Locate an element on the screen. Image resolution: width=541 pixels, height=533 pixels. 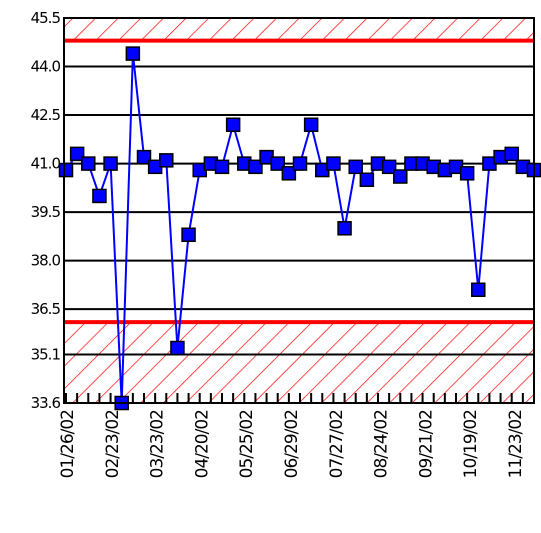
x-tick-label: 04/20/02 is located at coordinates (202, 444).